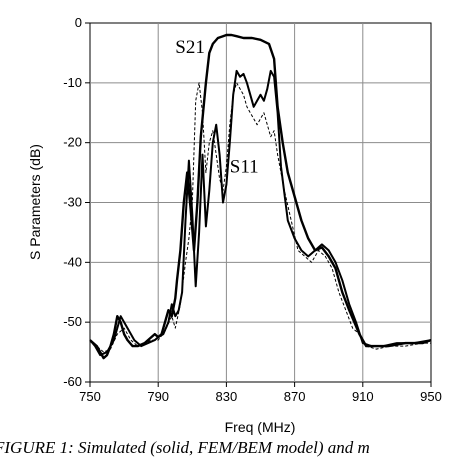 The width and height of the screenshot is (474, 462). What do you see at coordinates (431, 396) in the screenshot?
I see `x-tick-label: 950` at bounding box center [431, 396].